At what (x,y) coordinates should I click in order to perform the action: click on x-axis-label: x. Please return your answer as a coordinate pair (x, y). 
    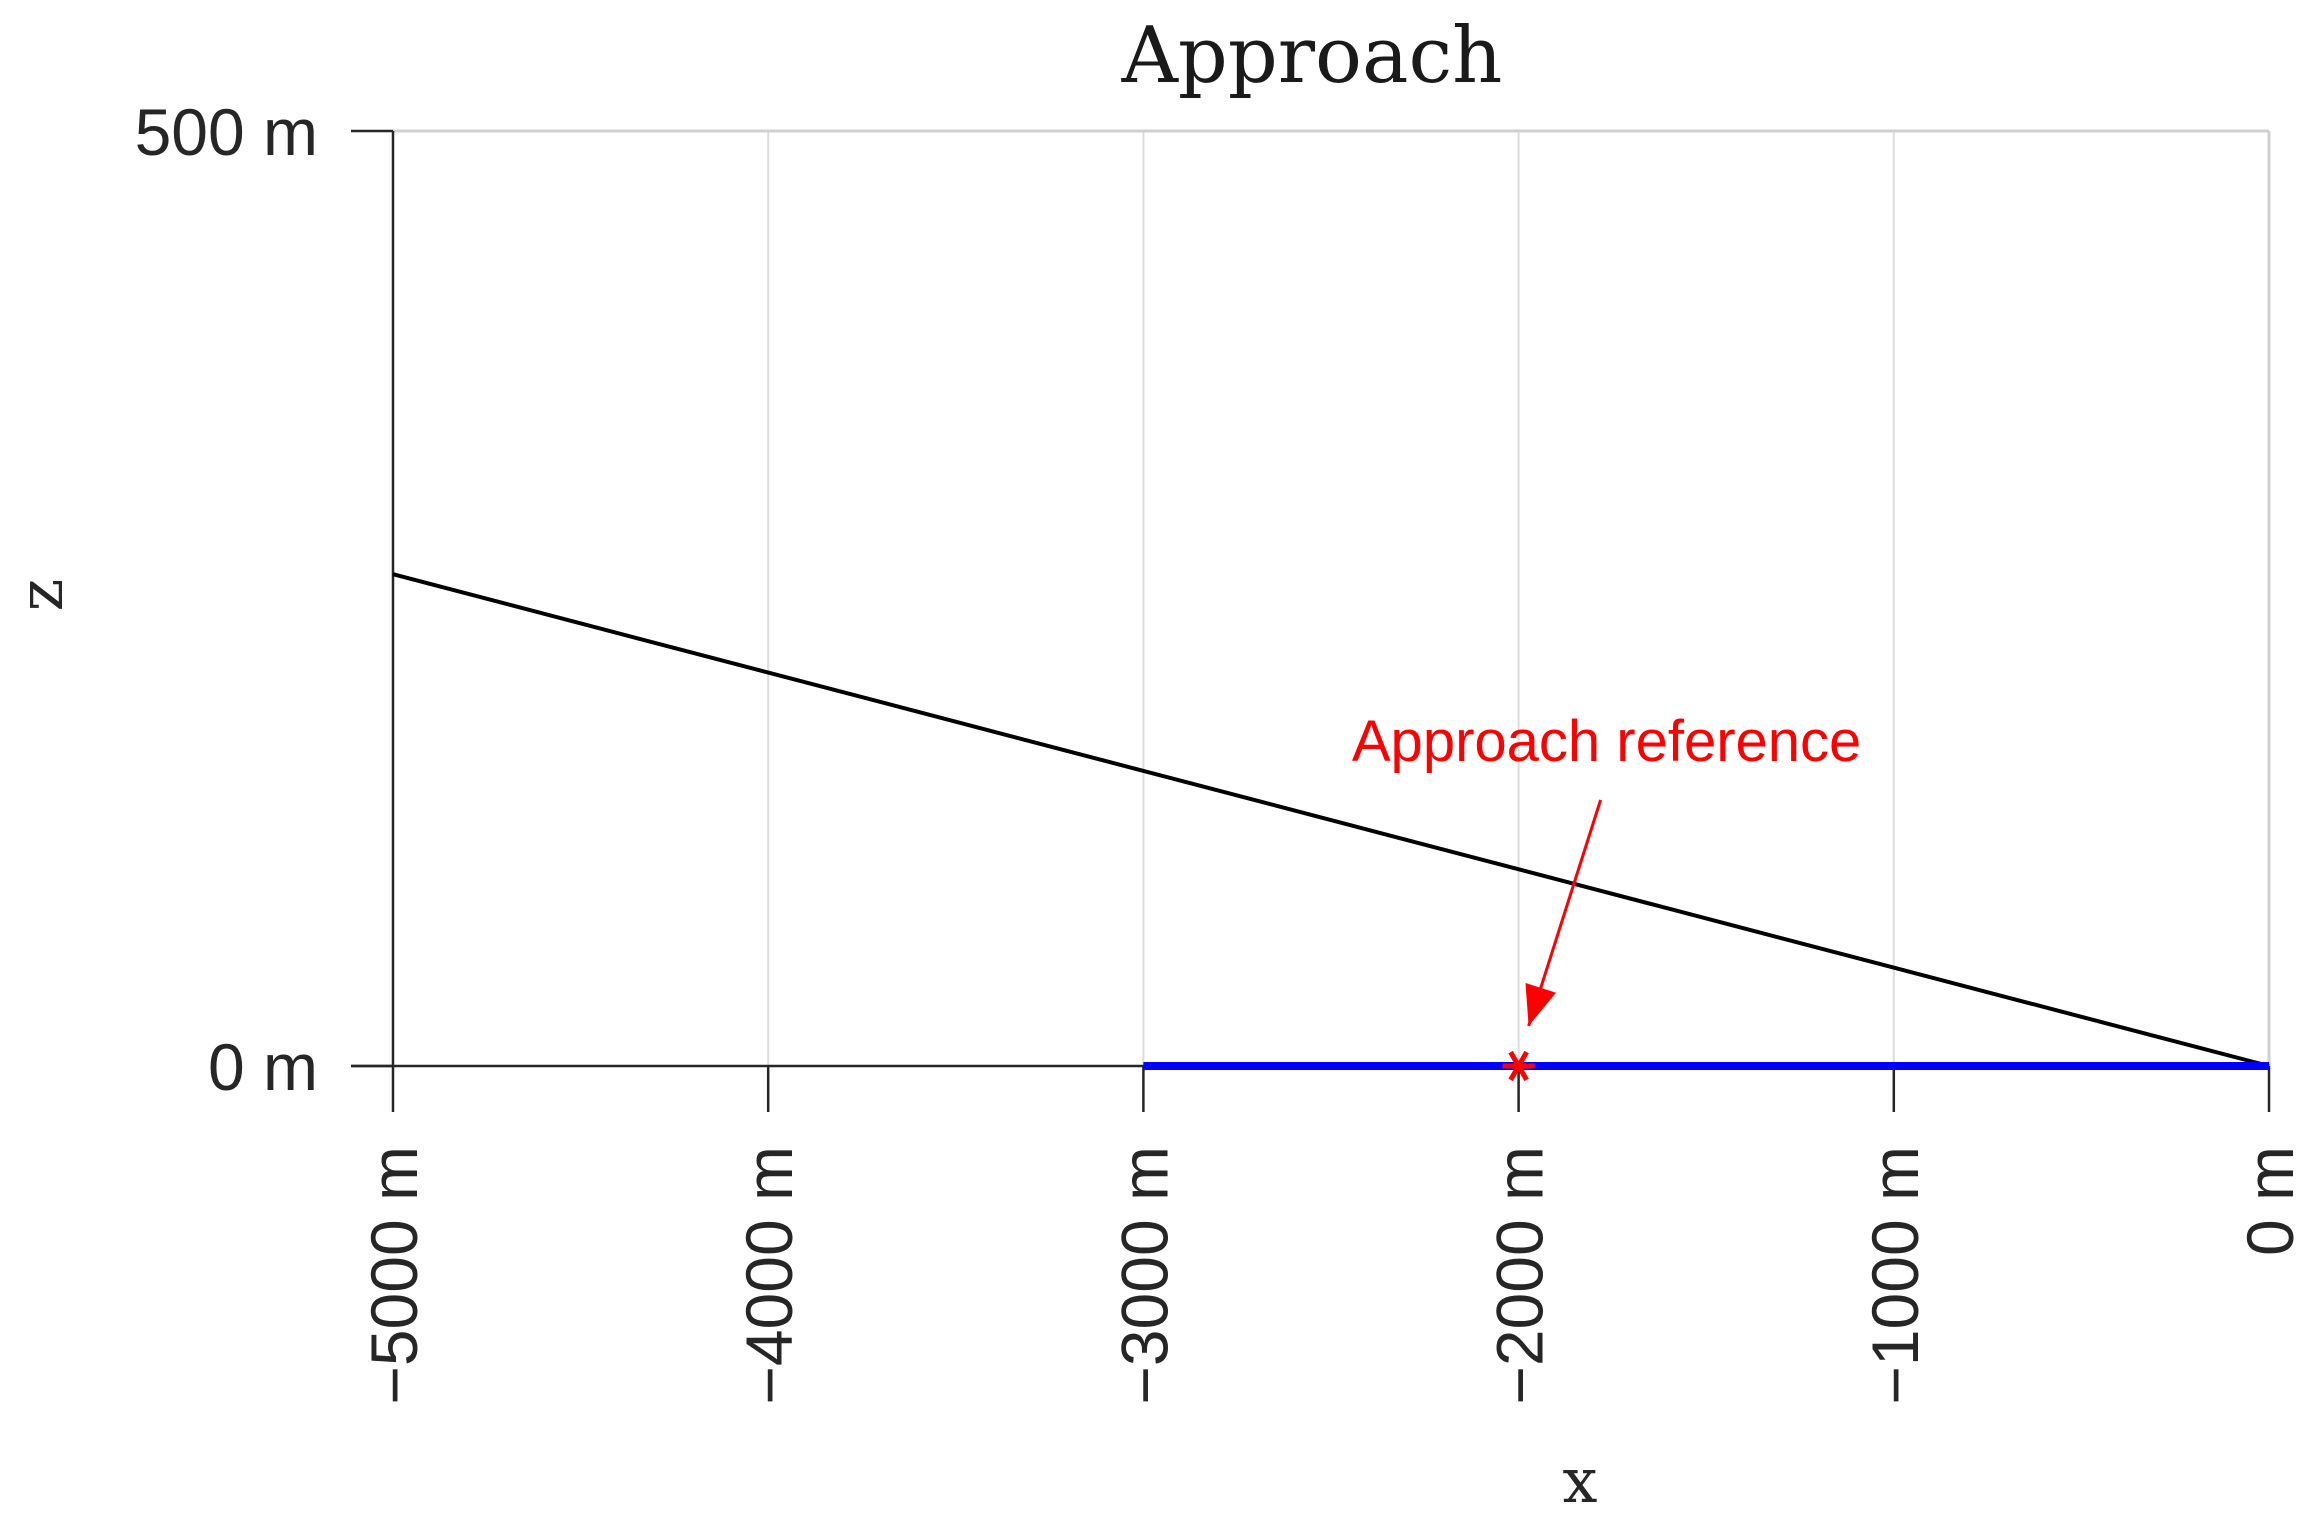
    Looking at the image, I should click on (1580, 1480).